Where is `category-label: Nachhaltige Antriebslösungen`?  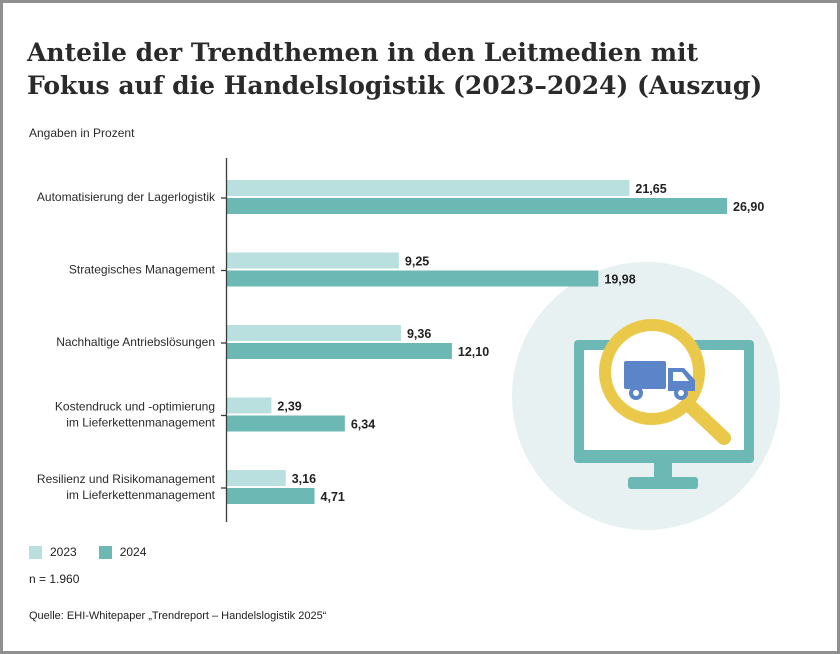
category-label: Nachhaltige Antriebslösungen is located at coordinates (135, 342).